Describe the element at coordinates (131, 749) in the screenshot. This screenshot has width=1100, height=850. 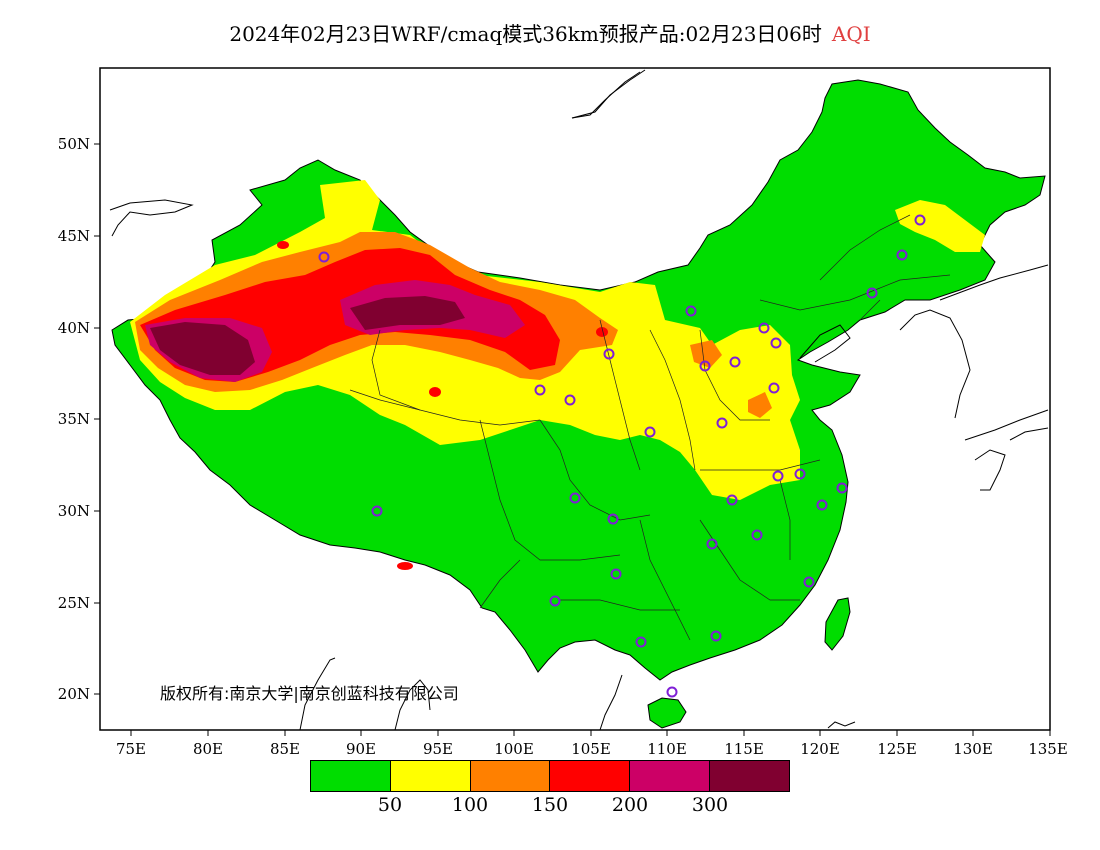
I see `x-tick-label: 75E` at that location.